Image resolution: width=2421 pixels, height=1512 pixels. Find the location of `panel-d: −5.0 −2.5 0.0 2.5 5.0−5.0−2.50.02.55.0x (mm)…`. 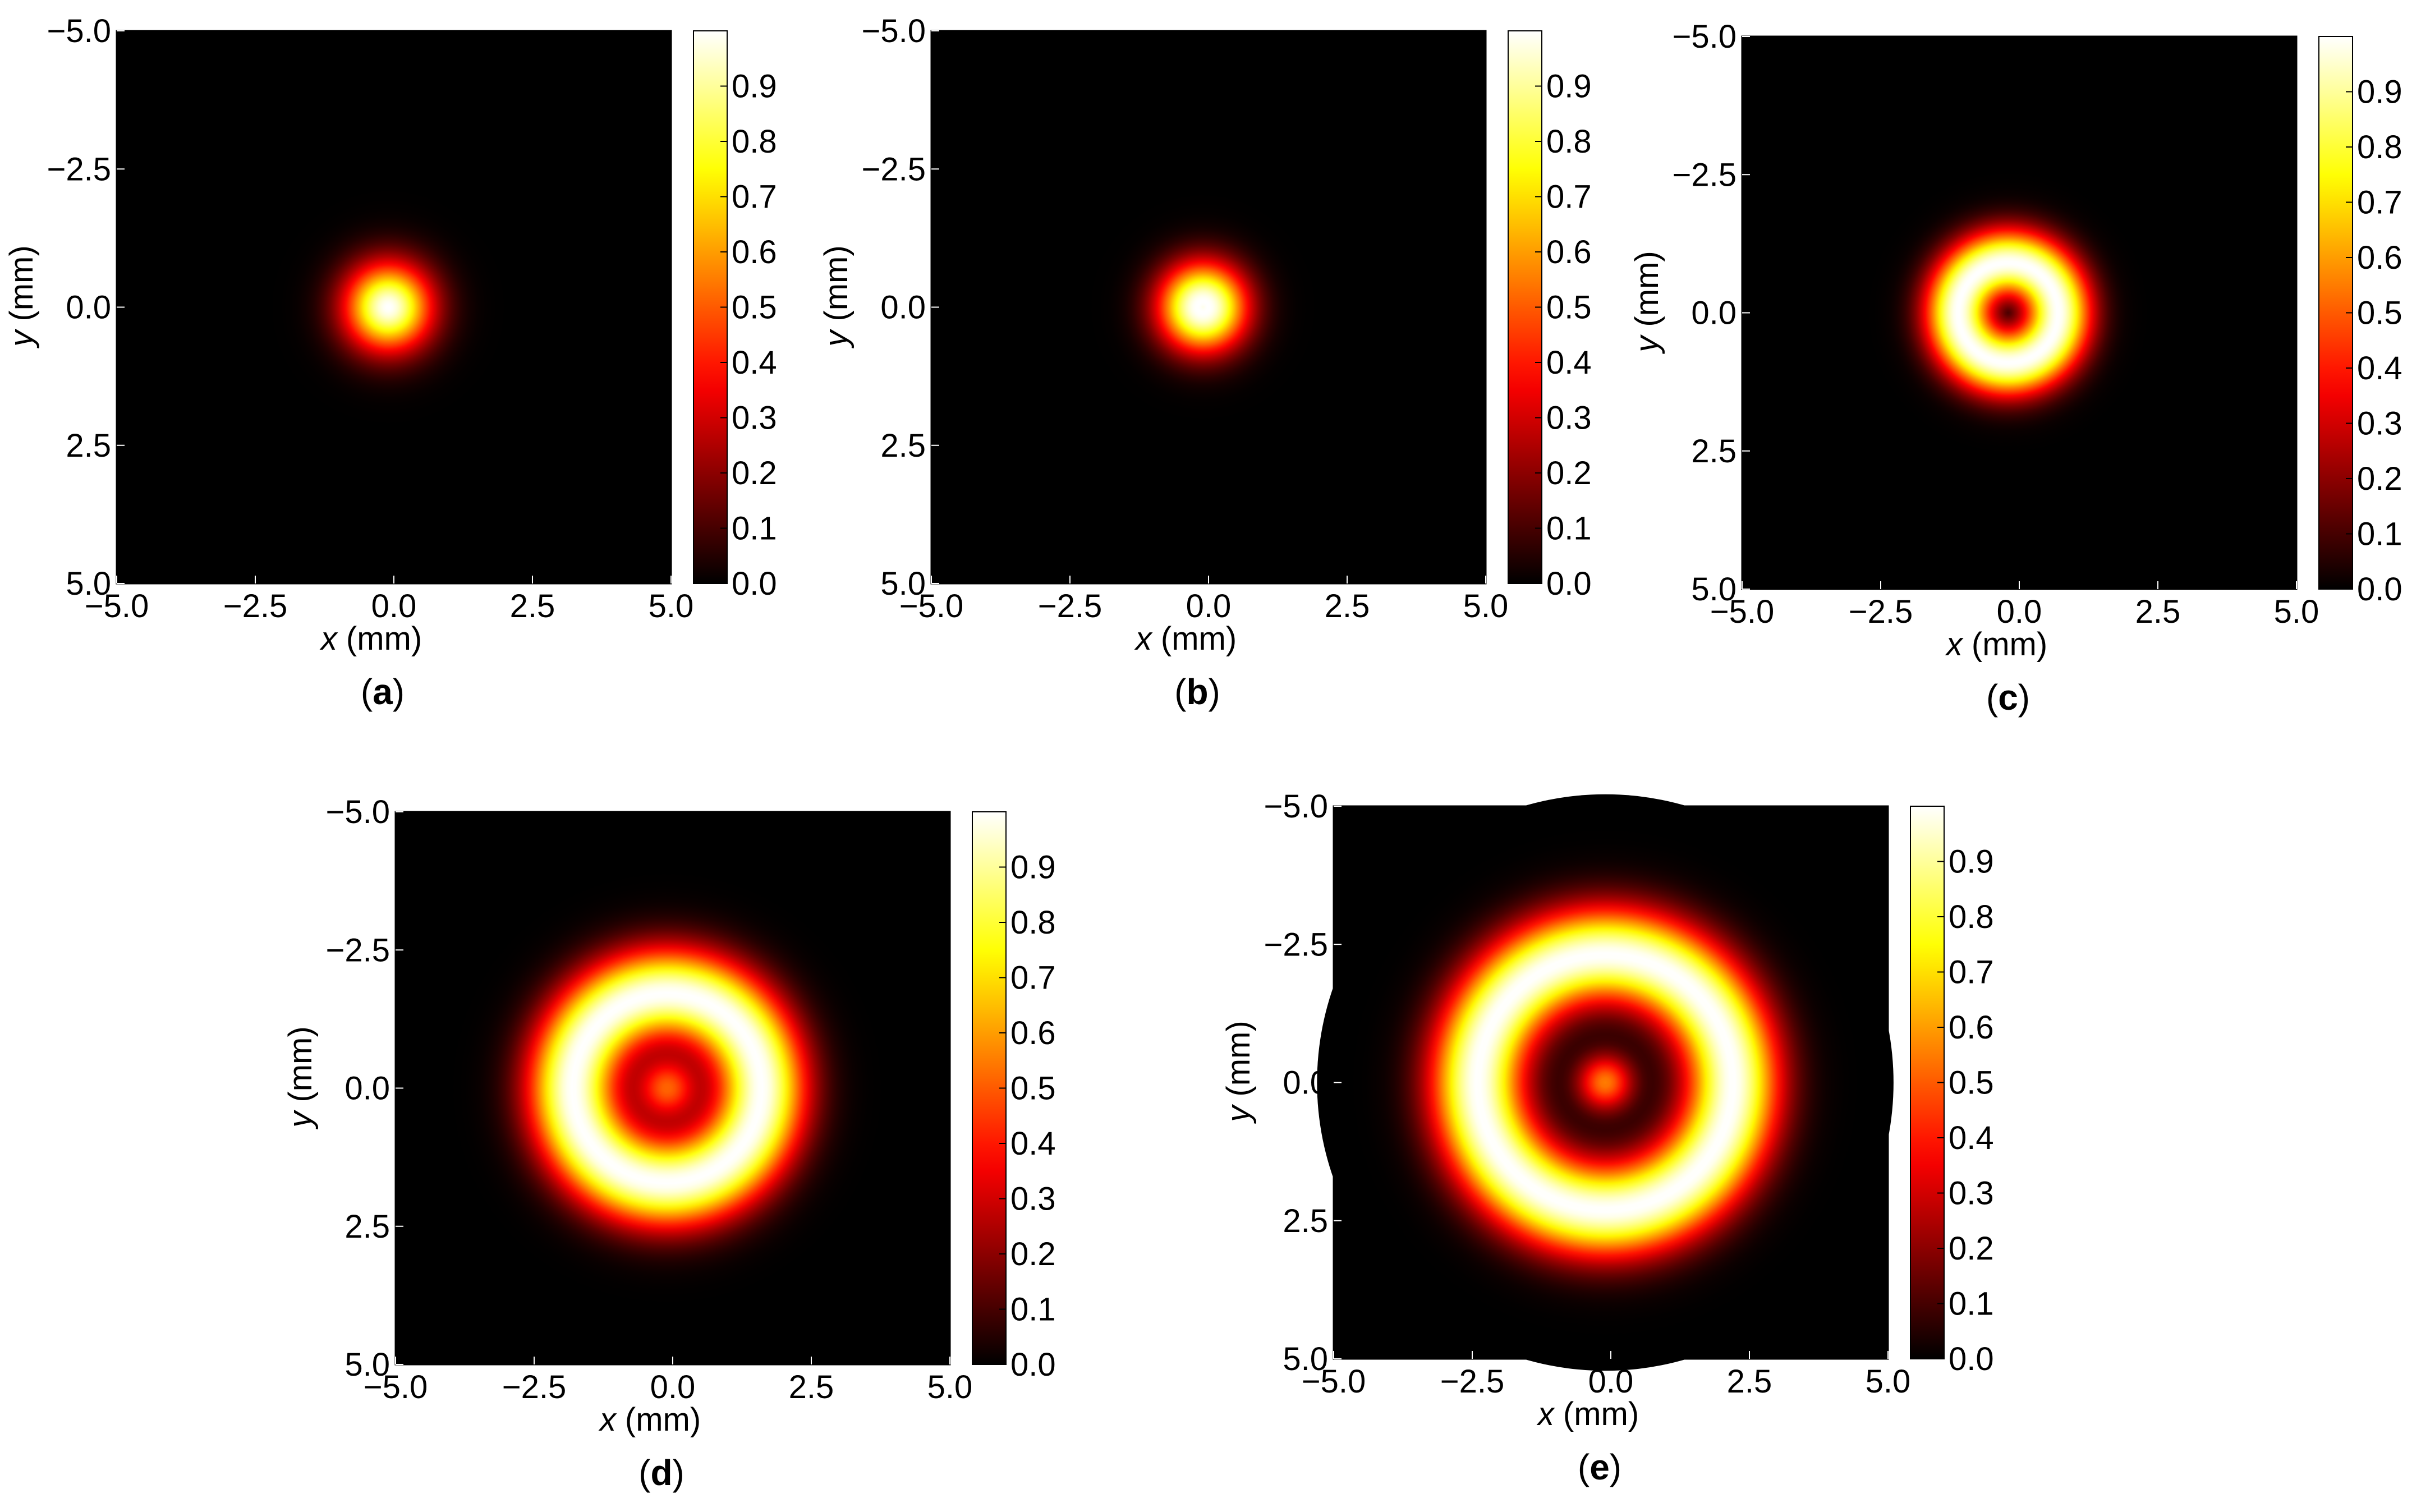

panel-d: −5.0 −2.5 0.0 2.5 5.0−5.0−2.50.02.55.0x (mm)… is located at coordinates (669, 1143).